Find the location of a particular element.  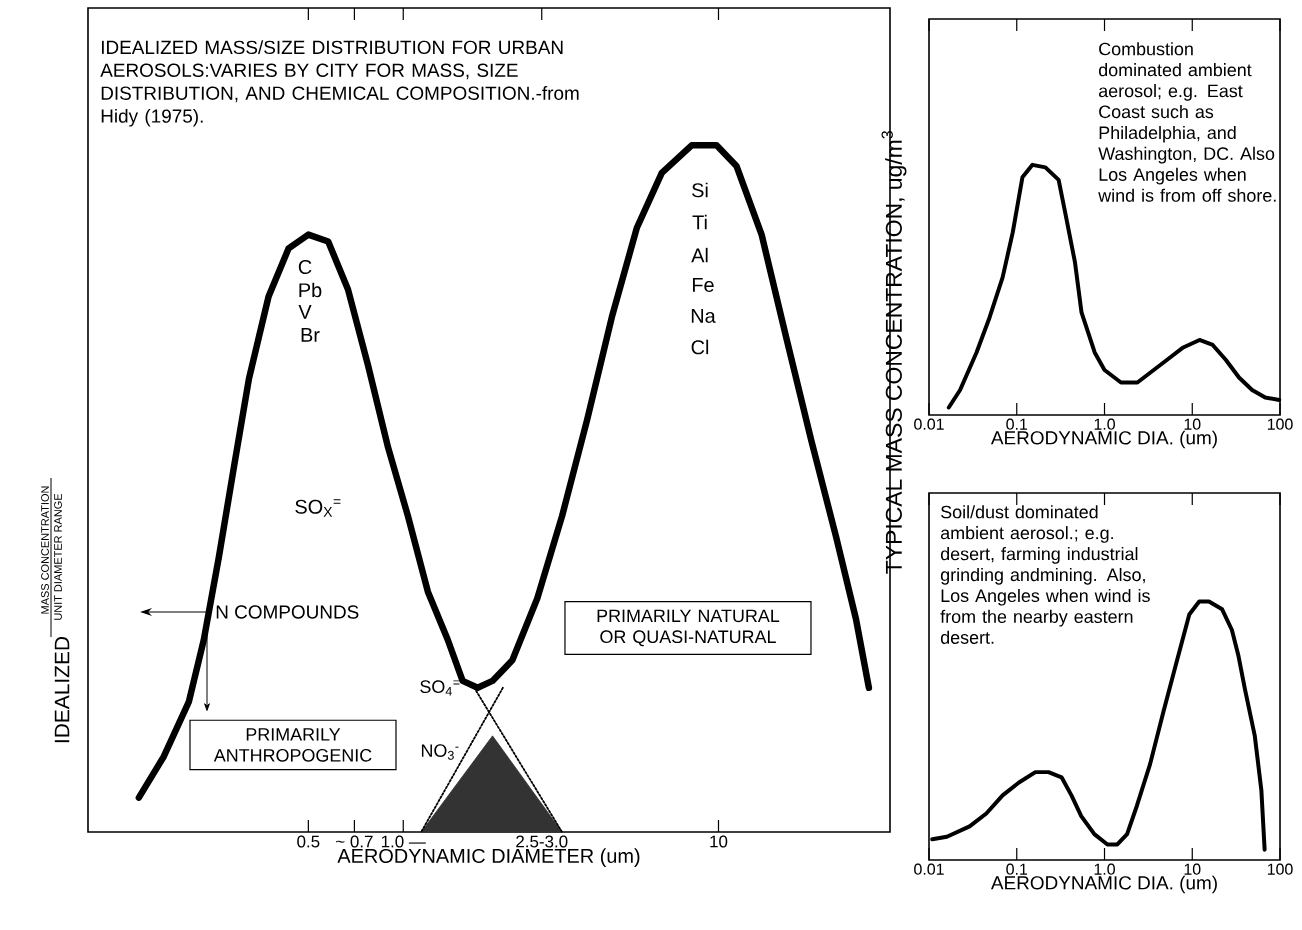

annotation: Br is located at coordinates (310, 335).